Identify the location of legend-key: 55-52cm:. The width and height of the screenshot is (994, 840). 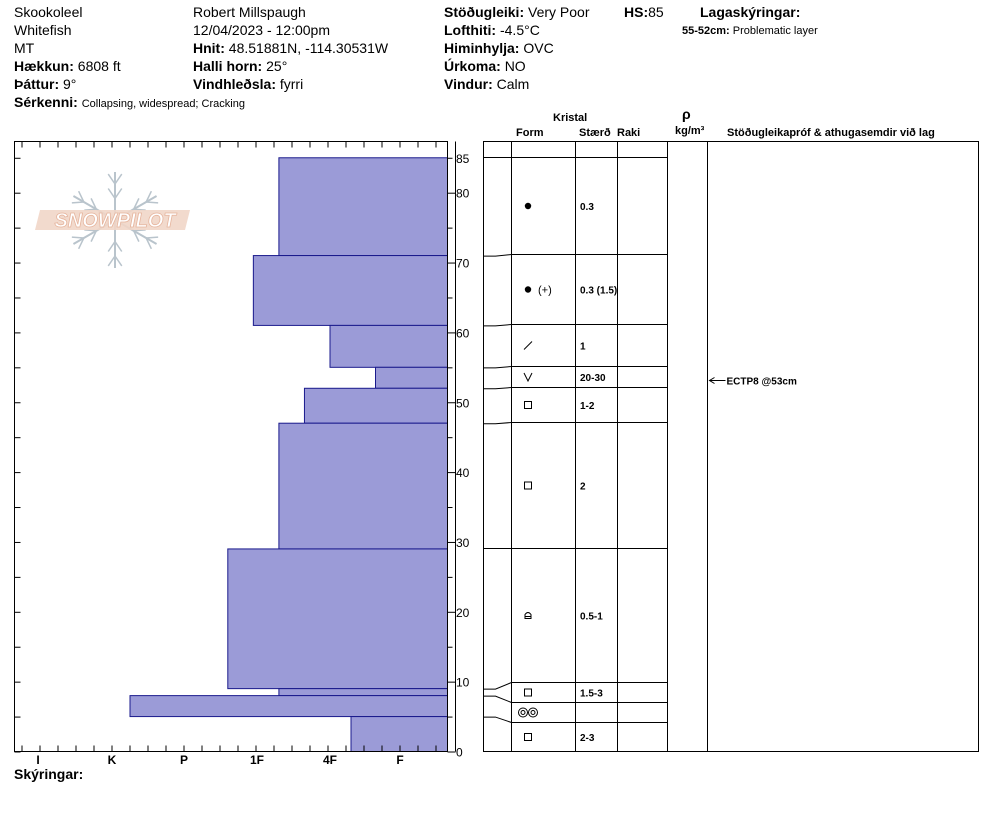
(706, 31).